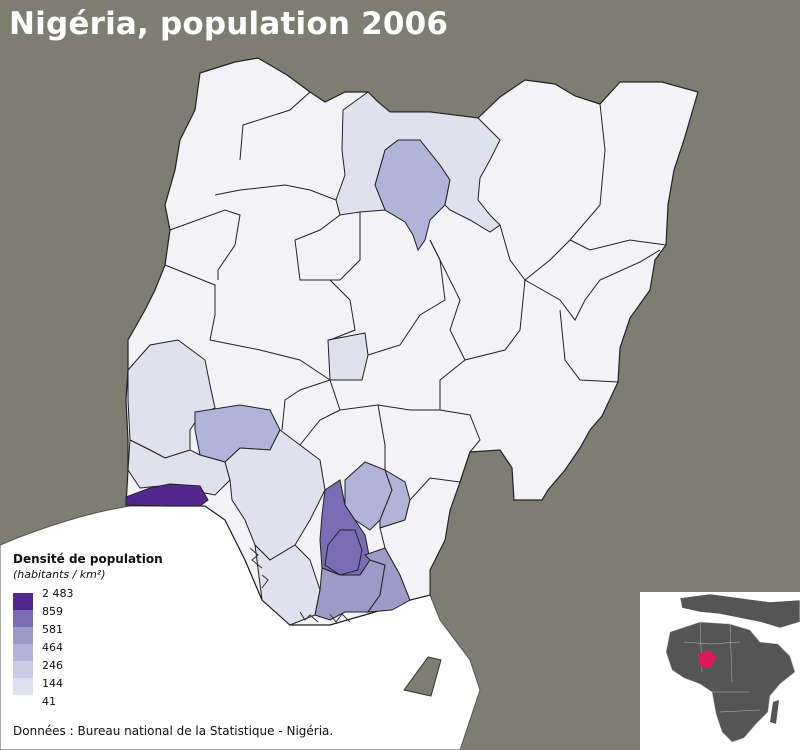 The image size is (800, 750). What do you see at coordinates (229, 24) in the screenshot?
I see `map-title: Nigéria, population 2006` at bounding box center [229, 24].